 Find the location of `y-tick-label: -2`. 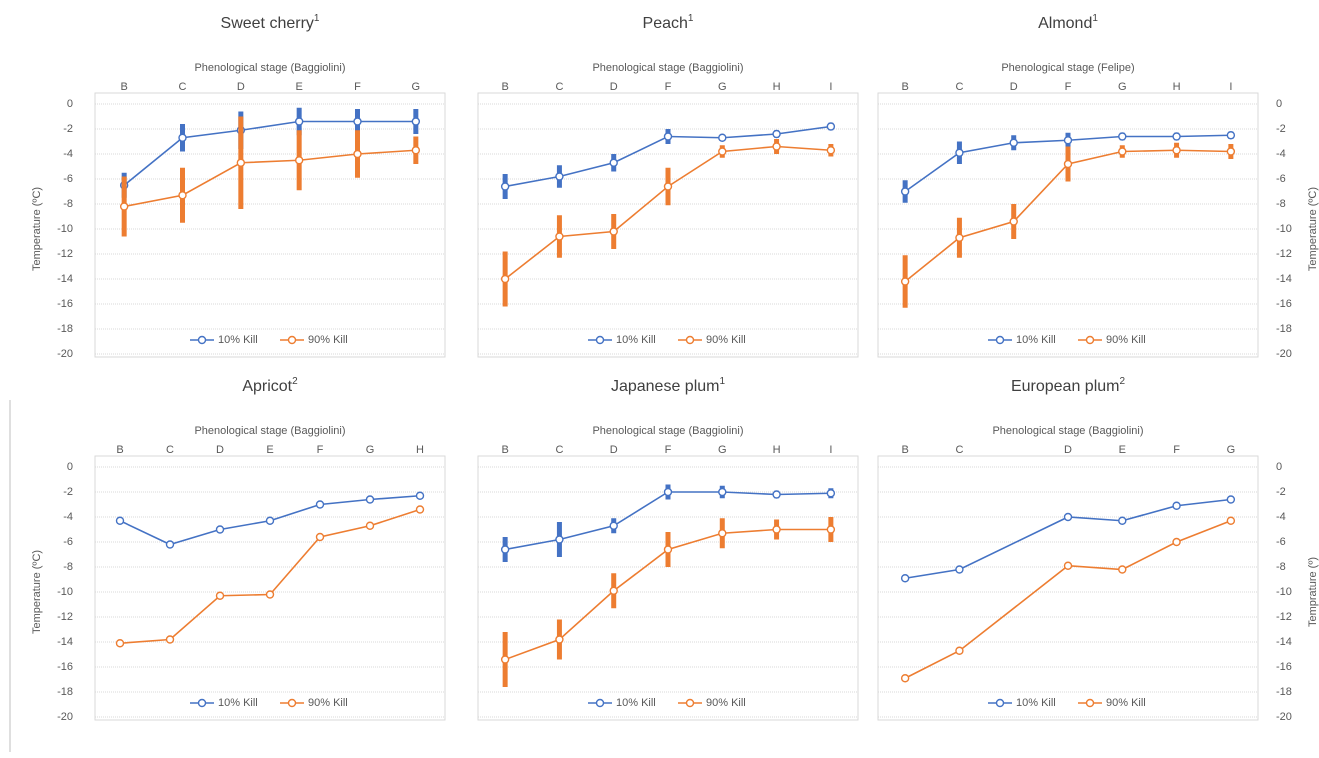

y-tick-label: -2 is located at coordinates (1281, 129).